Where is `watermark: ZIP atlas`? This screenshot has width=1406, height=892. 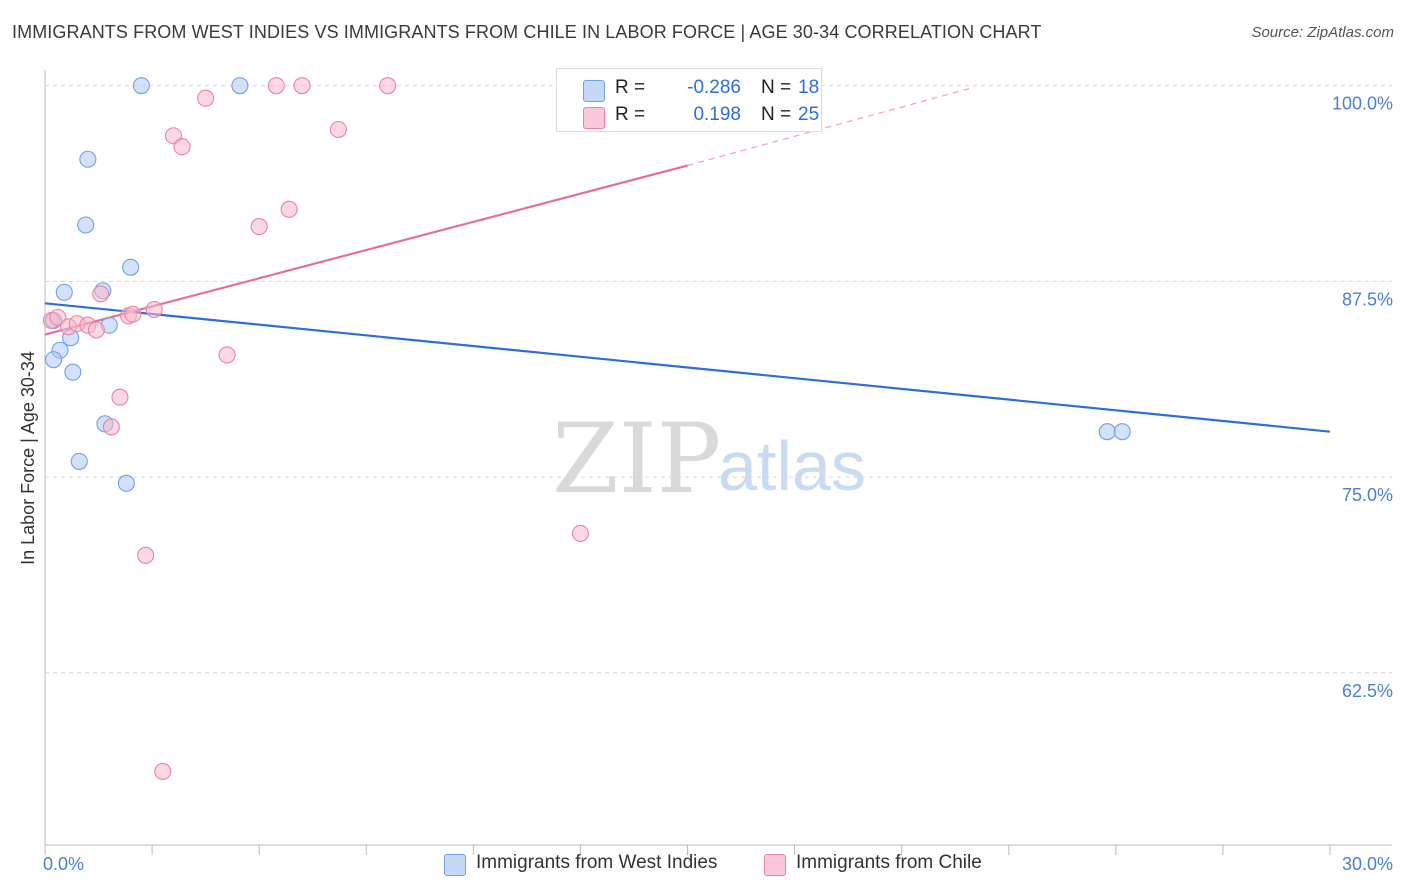 watermark: ZIP atlas is located at coordinates (709, 459).